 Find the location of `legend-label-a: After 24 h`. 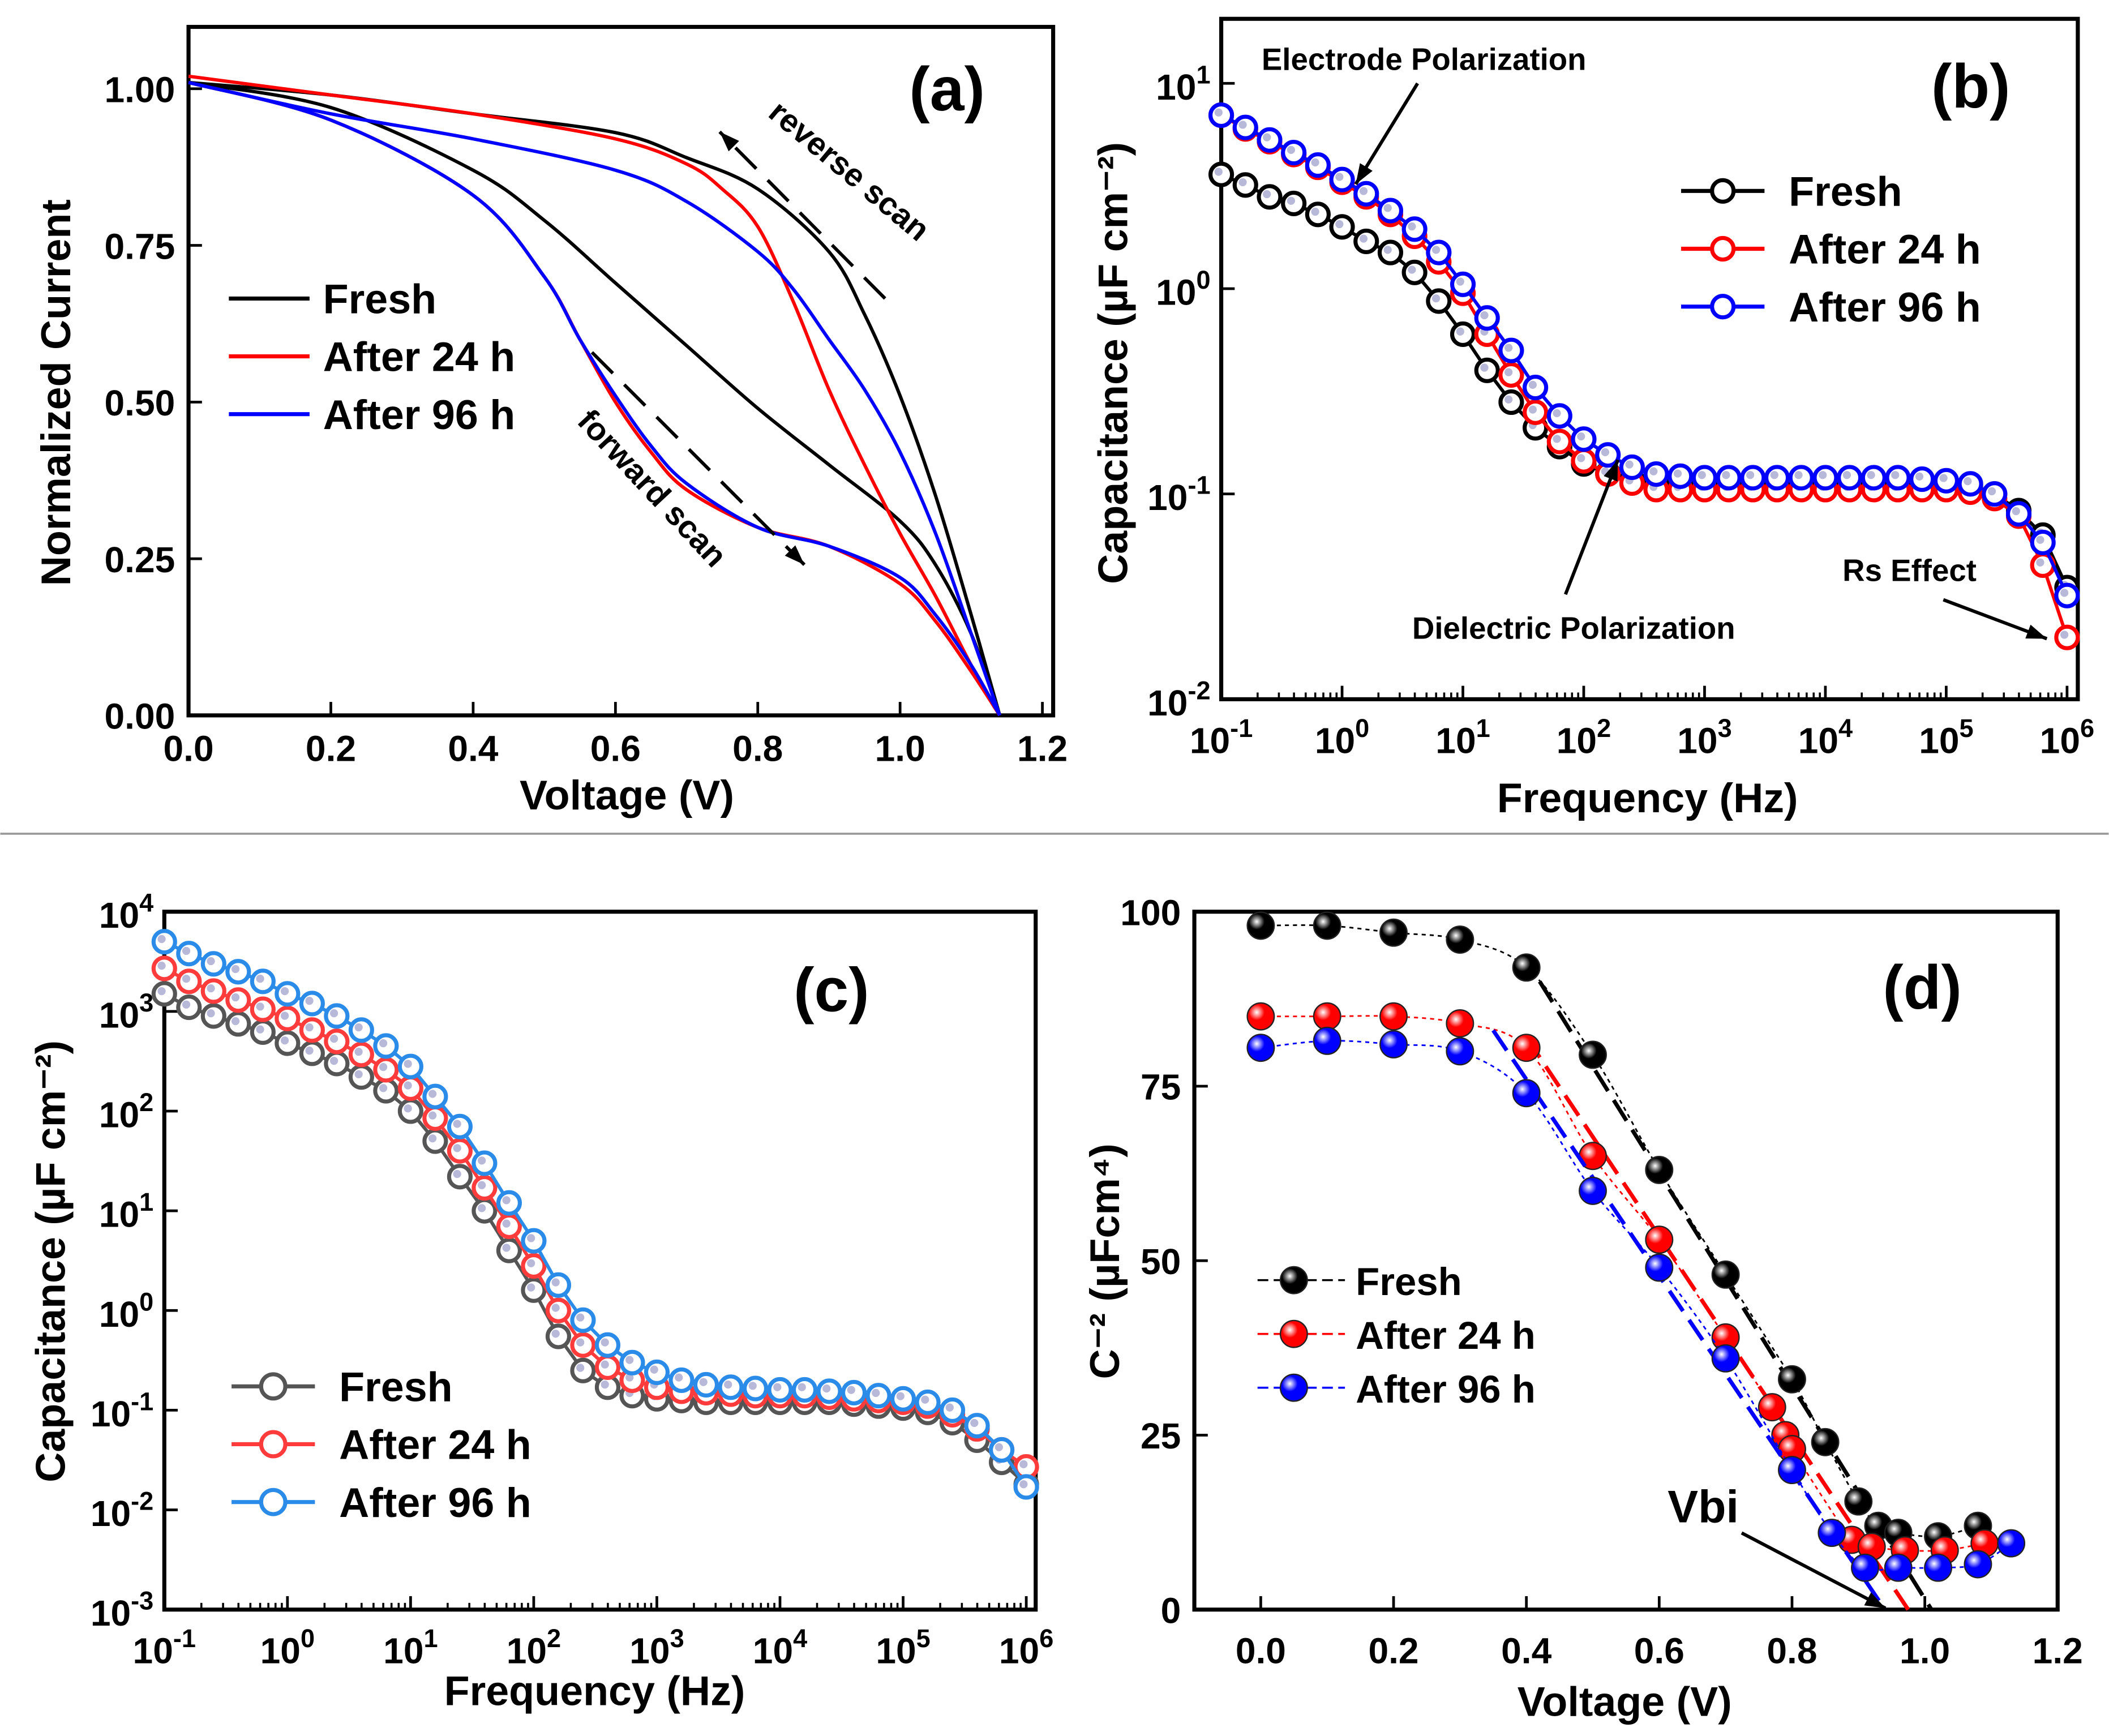

legend-label-a: After 24 h is located at coordinates (419, 356).